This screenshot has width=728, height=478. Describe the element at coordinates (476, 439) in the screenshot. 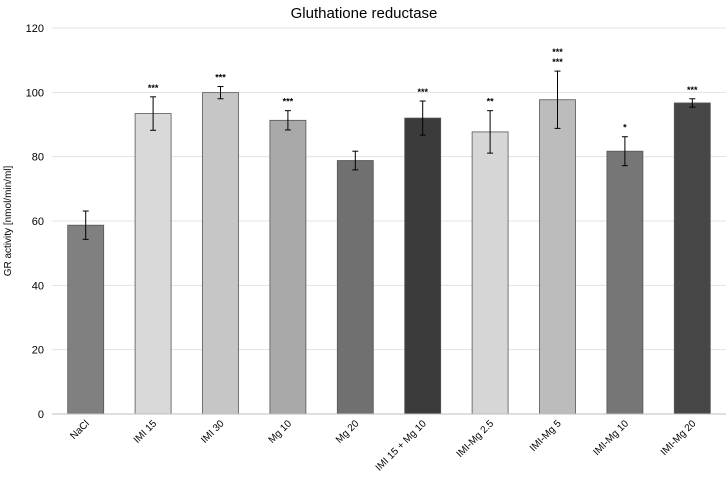

I see `x-tick-label-6: IMI-Mg 2.5` at that location.